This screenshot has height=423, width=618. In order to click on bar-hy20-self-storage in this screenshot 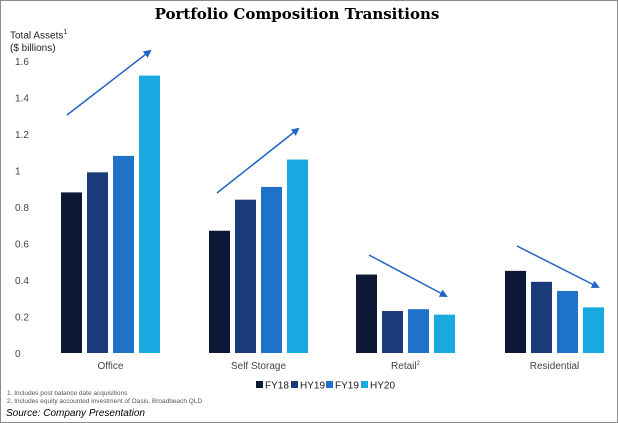, I will do `click(297, 256)`.